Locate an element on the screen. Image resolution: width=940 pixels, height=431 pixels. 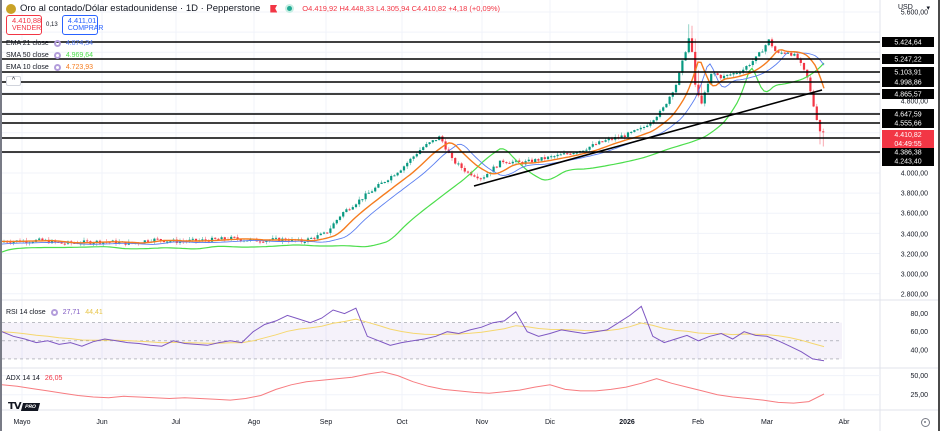
buy-button: 4.411,01 COMPRAR is located at coordinates (82, 25).